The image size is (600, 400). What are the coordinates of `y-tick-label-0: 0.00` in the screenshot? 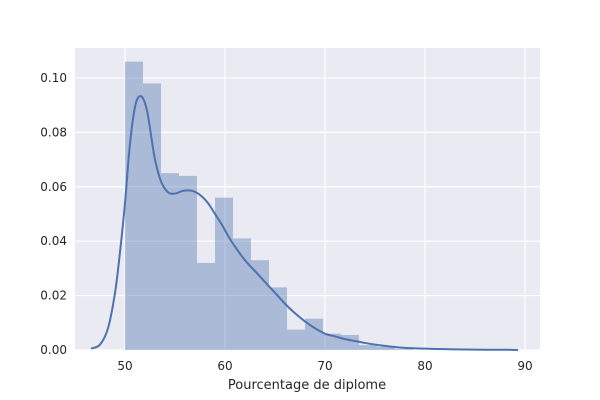 It's located at (53, 350).